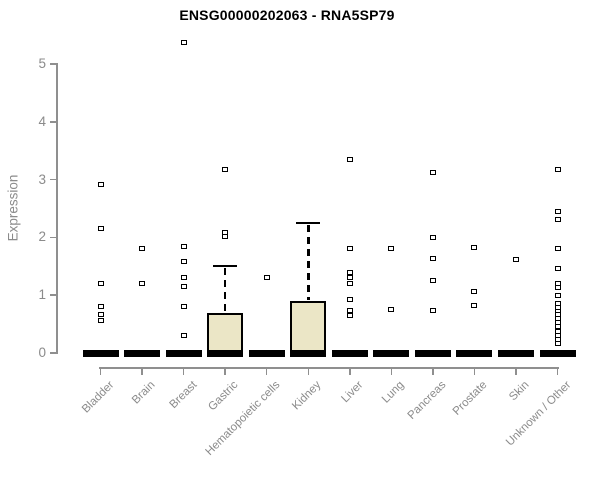  Describe the element at coordinates (42, 179) in the screenshot. I see `y-tick-label: 3` at that location.